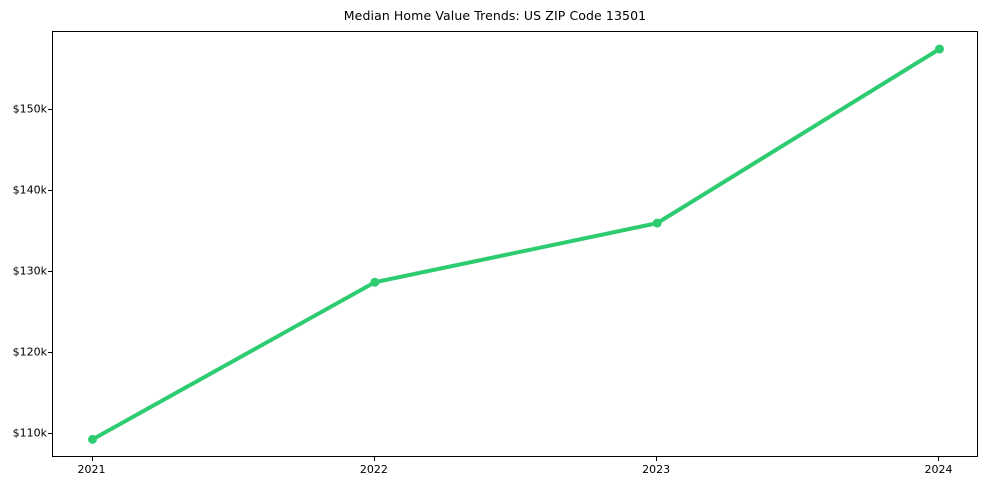  I want to click on y-tick-label: $120k, so click(29, 352).